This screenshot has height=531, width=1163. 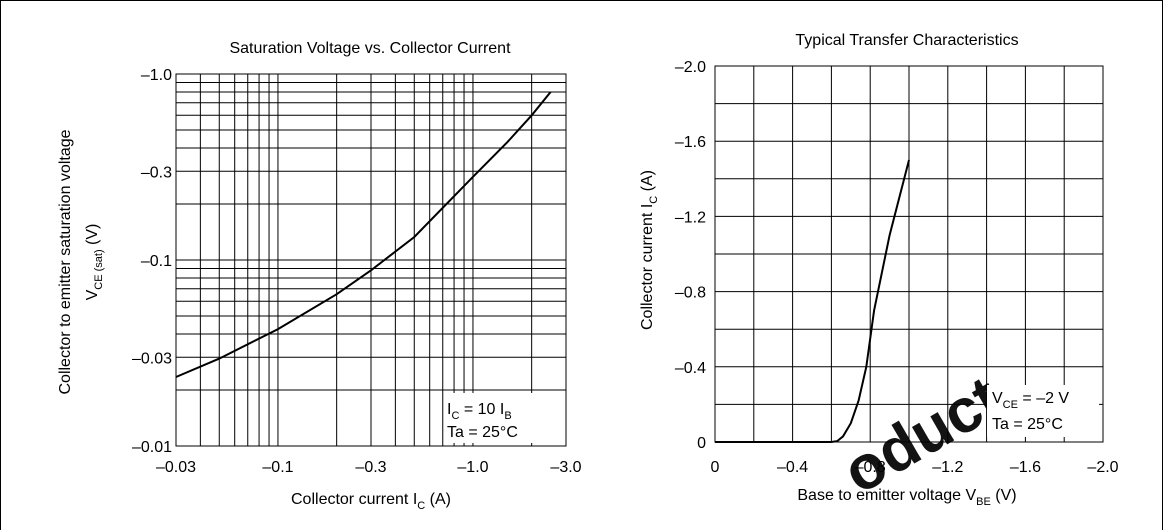 What do you see at coordinates (1102, 467) in the screenshot?
I see `chart2-x-tick-label: –2.0` at bounding box center [1102, 467].